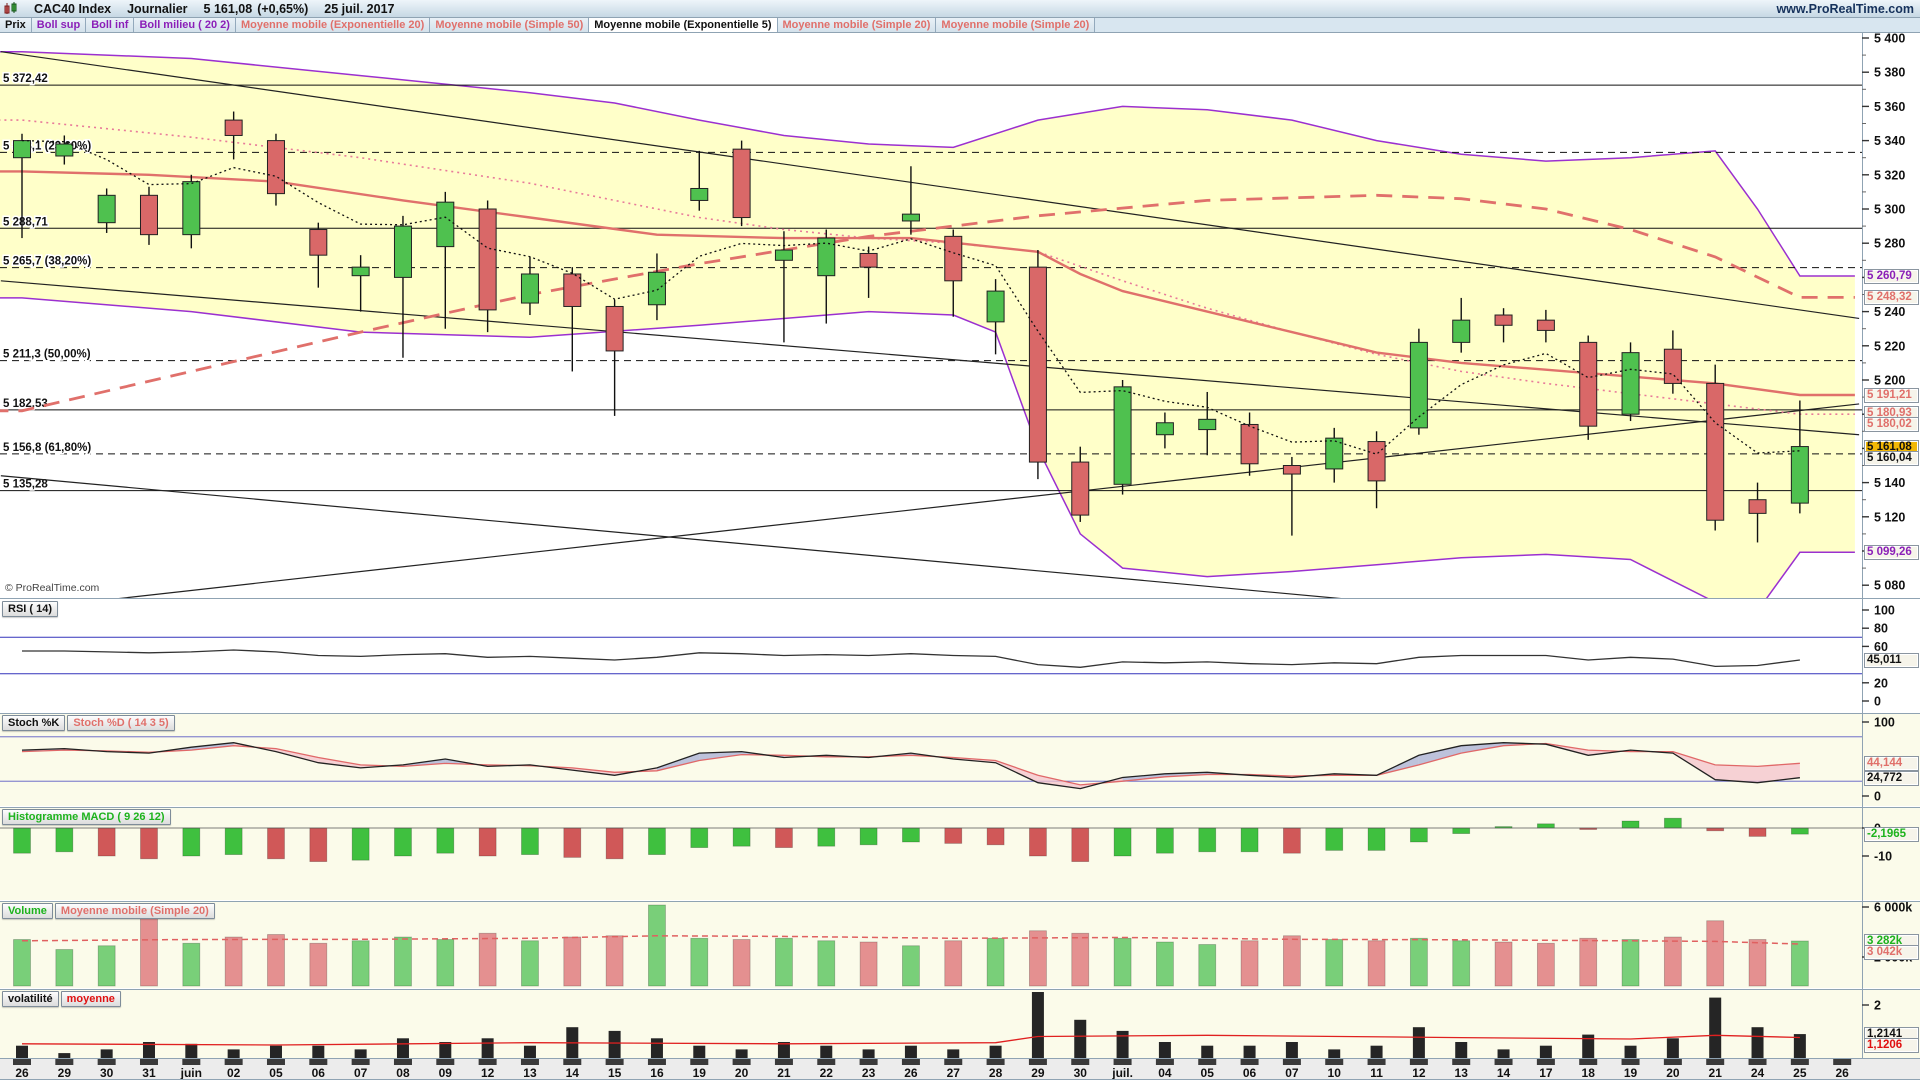 The image size is (1920, 1080). I want to click on legend-item-4: Moyenne mobile (Exponentielle 20), so click(333, 25).